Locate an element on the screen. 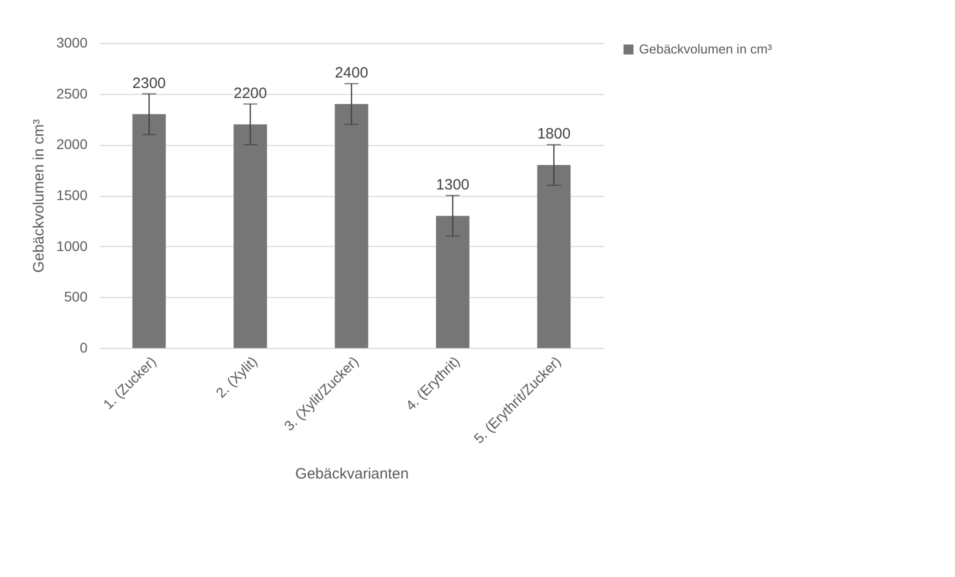 The height and width of the screenshot is (577, 955). y-axis-title: Gebäckvolumen in cm³ is located at coordinates (39, 196).